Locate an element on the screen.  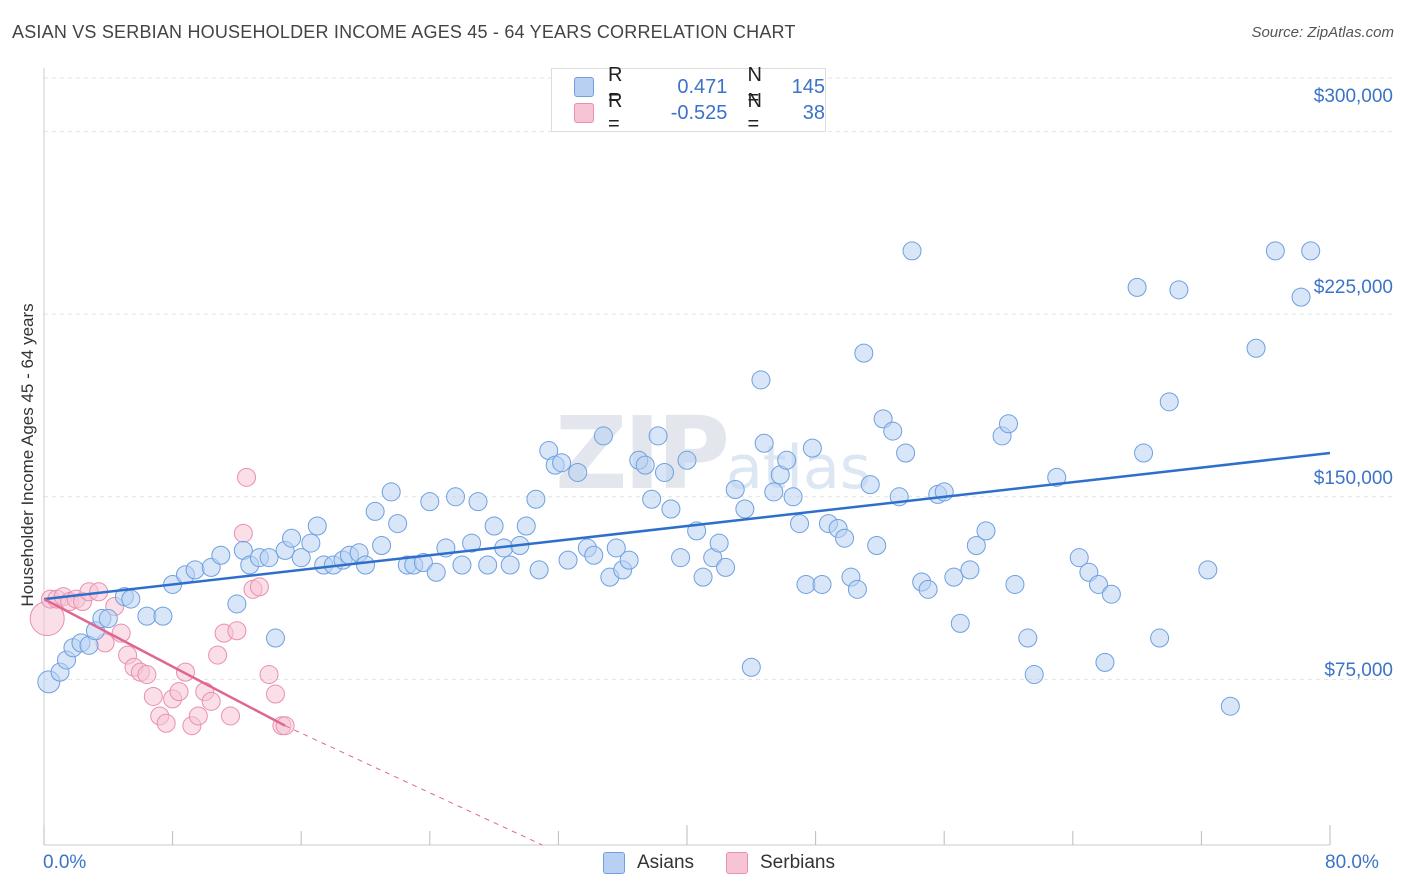
watermark: ZIPatlas is located at coordinates (713, 453).